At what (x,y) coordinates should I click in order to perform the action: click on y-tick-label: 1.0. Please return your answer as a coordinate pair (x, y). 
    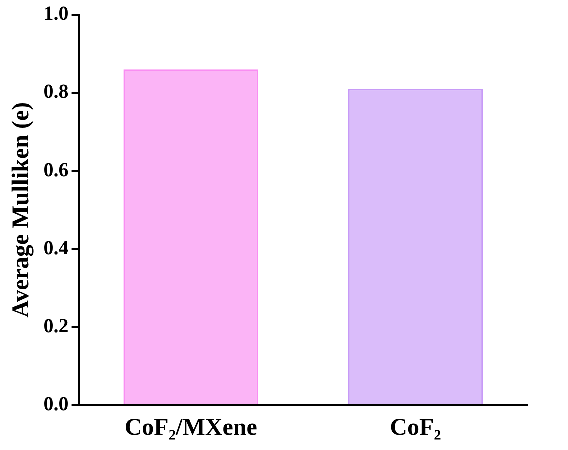
    Looking at the image, I should click on (56, 14).